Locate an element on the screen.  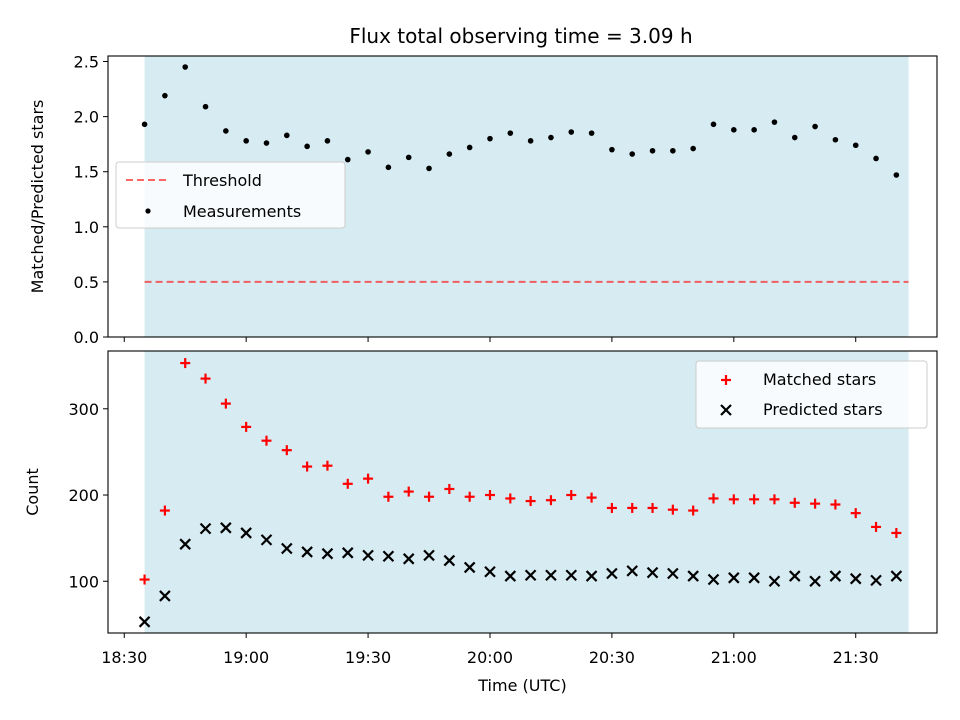
ratio-y-tick-label: 1.5 is located at coordinates (86, 172).